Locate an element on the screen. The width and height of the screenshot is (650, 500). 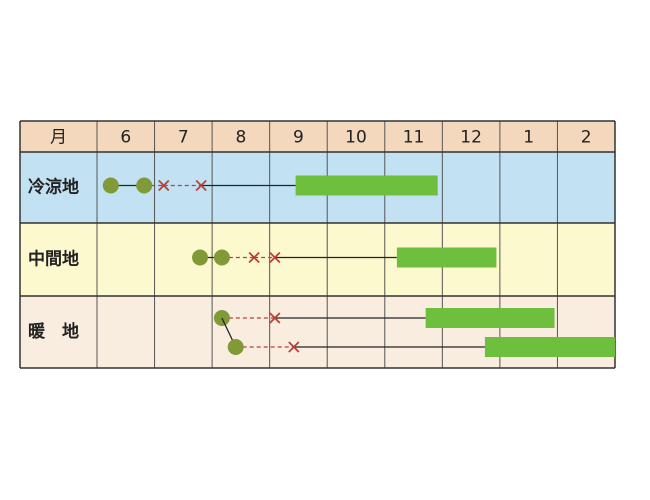
header-bg is located at coordinates (317, 136).